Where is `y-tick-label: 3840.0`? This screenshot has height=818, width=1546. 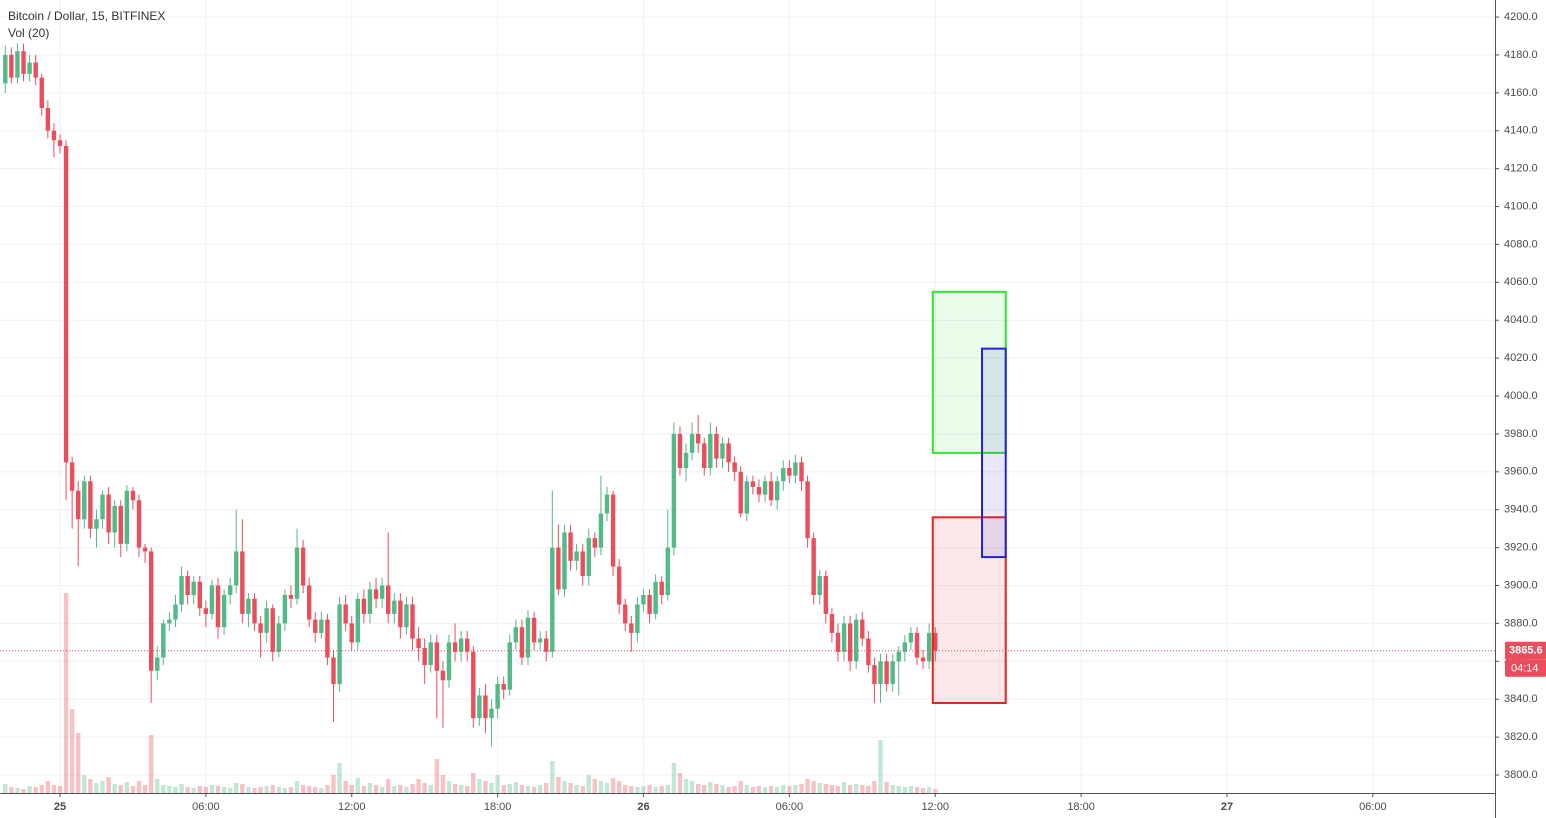 y-tick-label: 3840.0 is located at coordinates (1521, 699).